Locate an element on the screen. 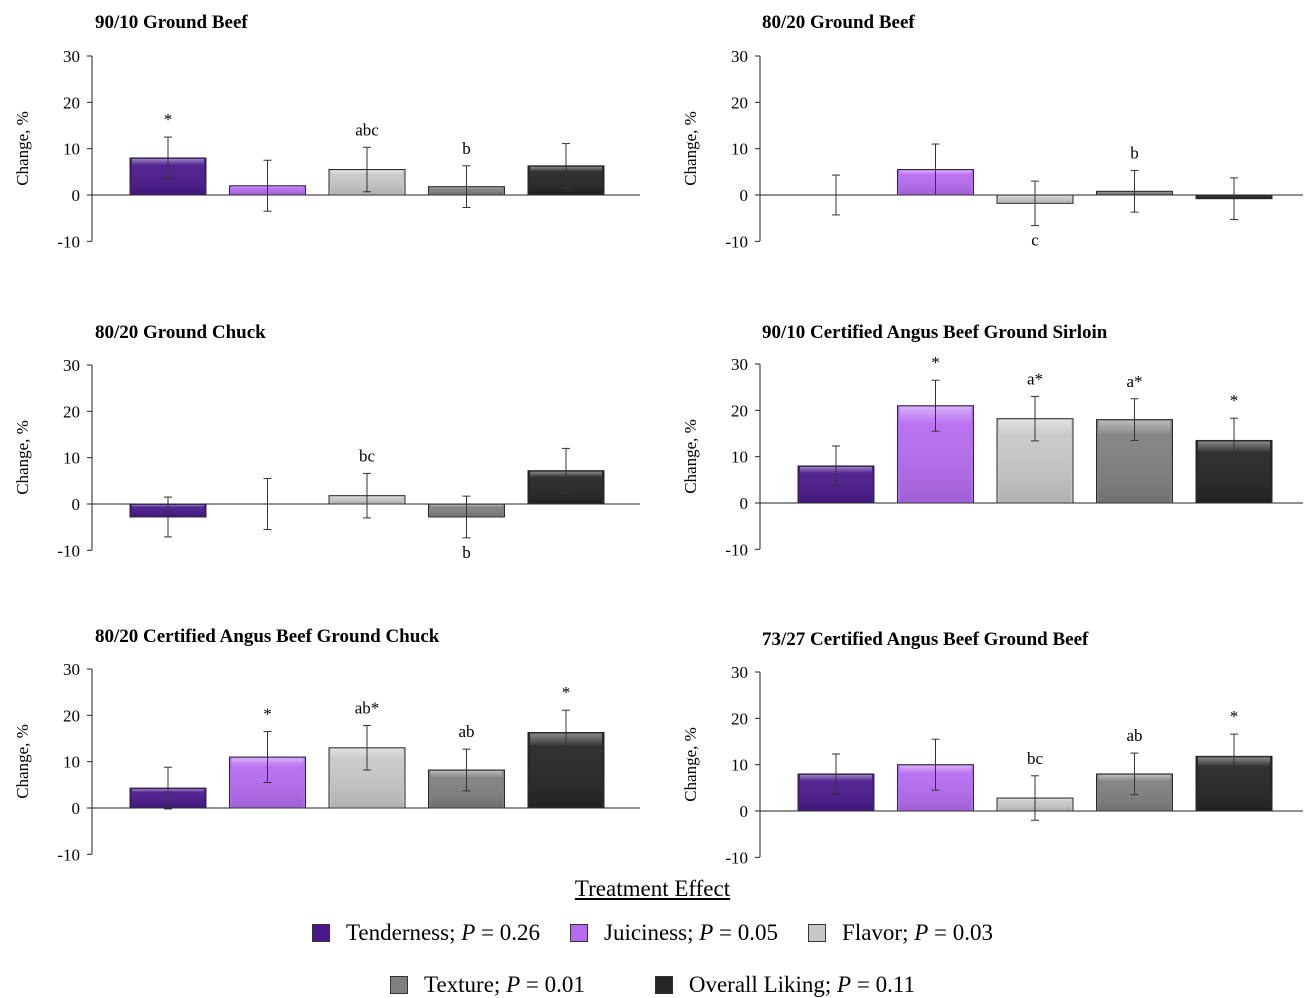 This screenshot has height=998, width=1305. chart-panel: 80/20 Ground Beef Change, % 30 20 10 0 -10 c b is located at coordinates (992, 131).